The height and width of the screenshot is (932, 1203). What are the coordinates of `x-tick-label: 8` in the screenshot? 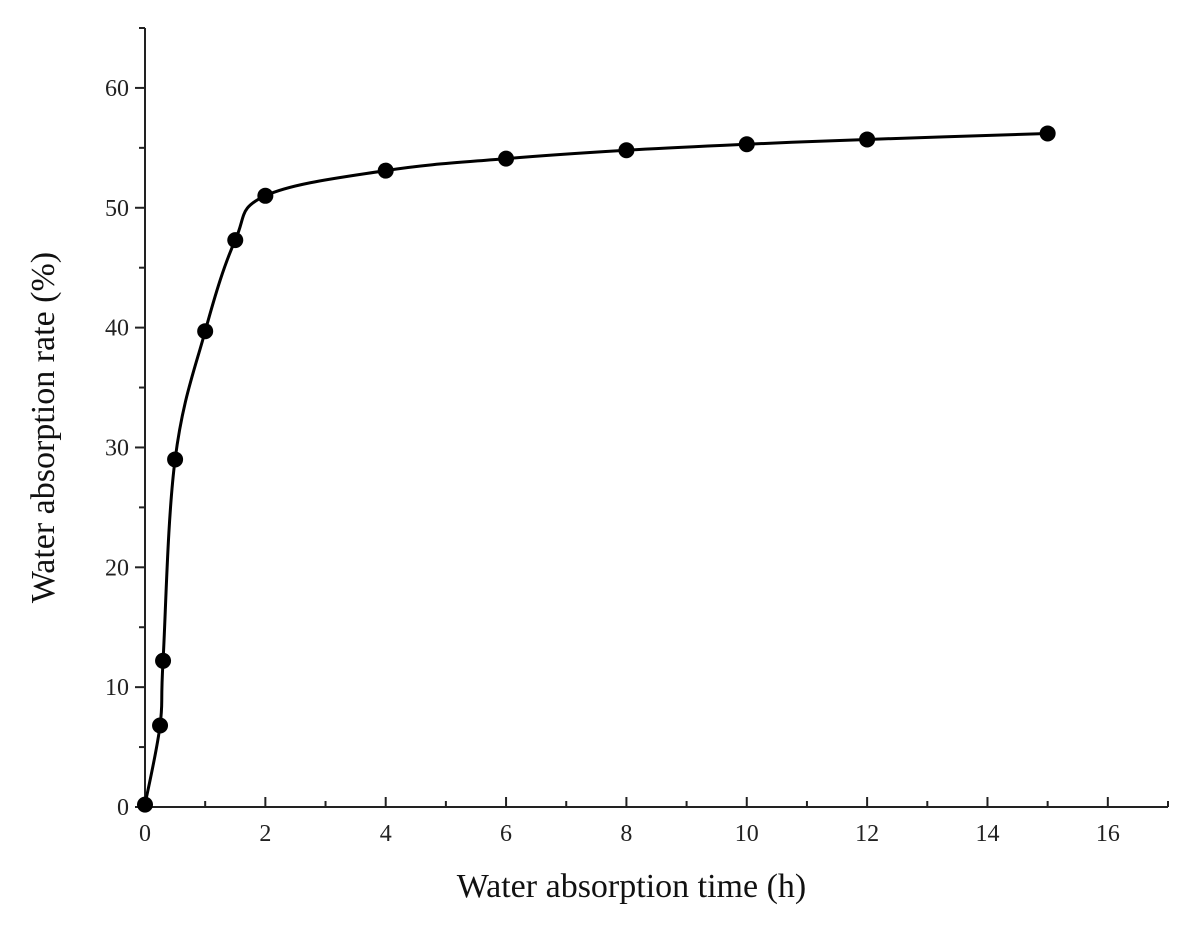 It's located at (626, 834).